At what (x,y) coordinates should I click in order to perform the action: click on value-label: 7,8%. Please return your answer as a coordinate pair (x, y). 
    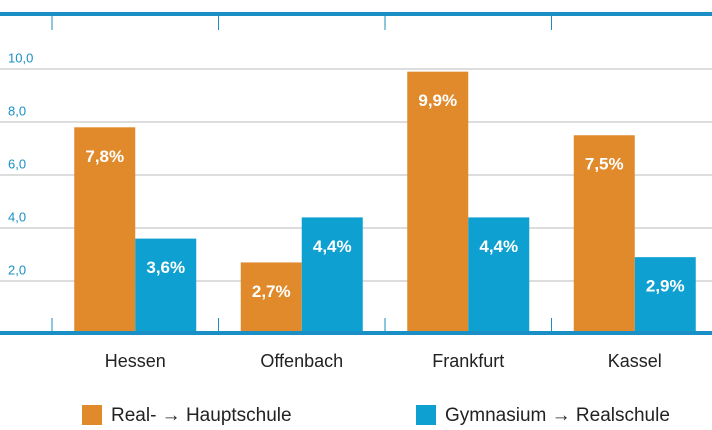
    Looking at the image, I should click on (104, 156).